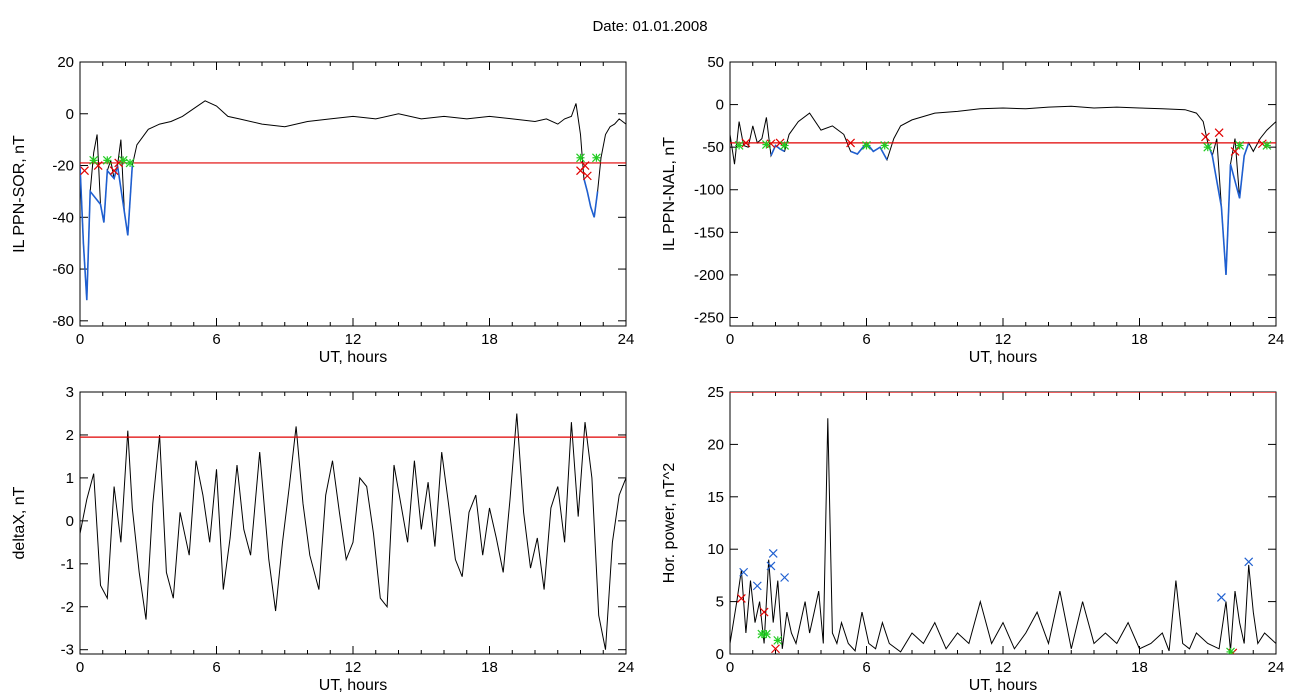 This screenshot has width=1300, height=700. I want to click on y-tick-label: -150, so click(709, 232).